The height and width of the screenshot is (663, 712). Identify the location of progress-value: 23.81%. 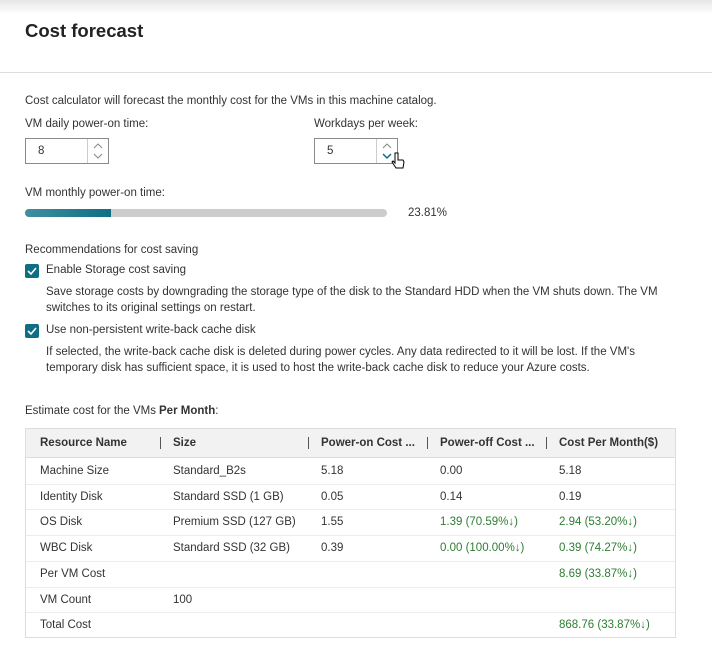
(428, 213).